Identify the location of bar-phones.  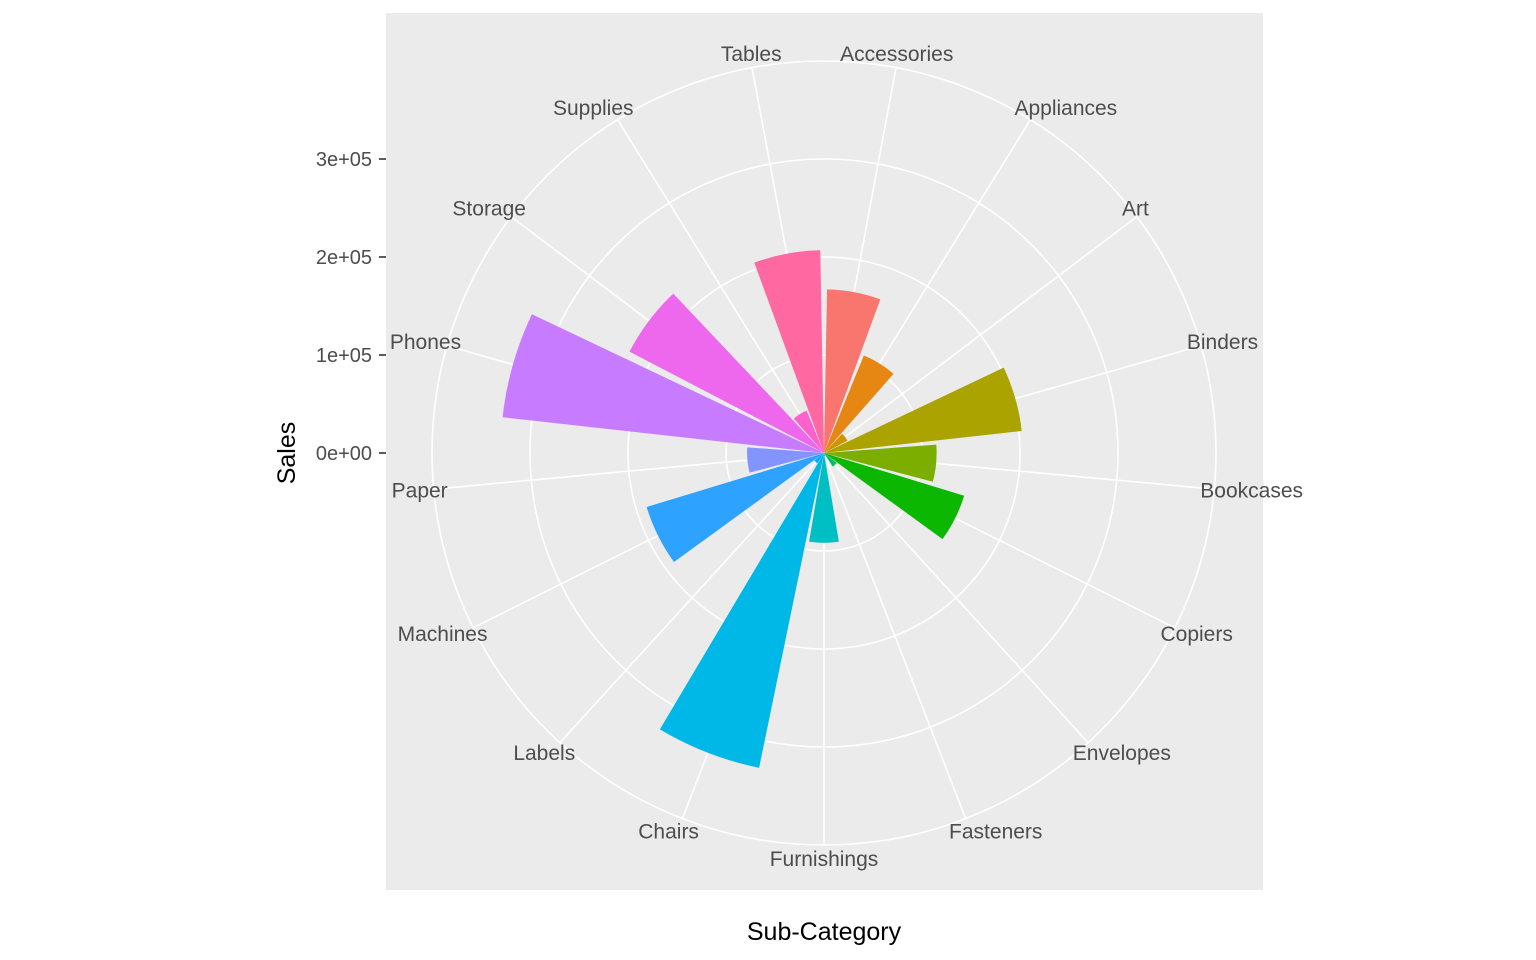
(663, 383).